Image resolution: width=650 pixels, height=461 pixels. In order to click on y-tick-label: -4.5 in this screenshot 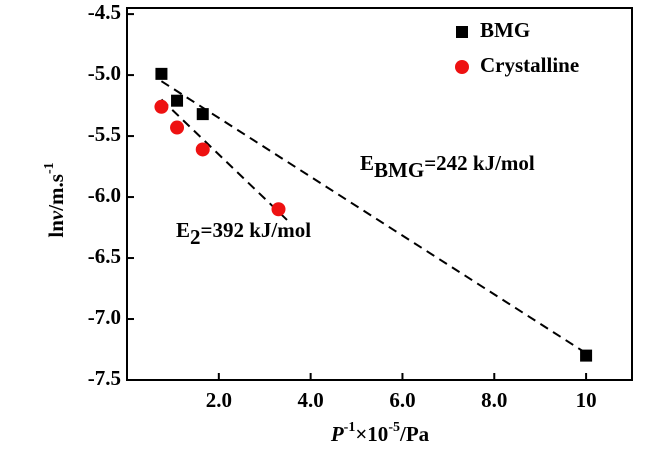, I will do `click(104, 12)`.